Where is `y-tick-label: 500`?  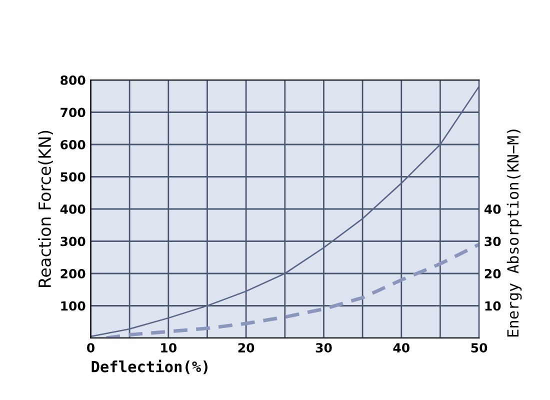
y-tick-label: 500 is located at coordinates (73, 177).